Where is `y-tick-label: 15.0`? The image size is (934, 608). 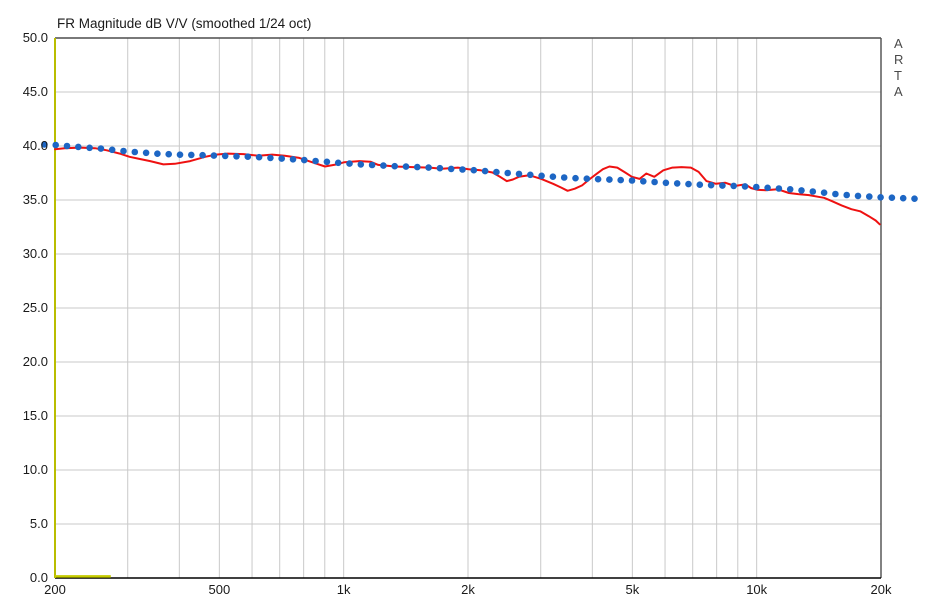
y-tick-label: 15.0 is located at coordinates (35, 415).